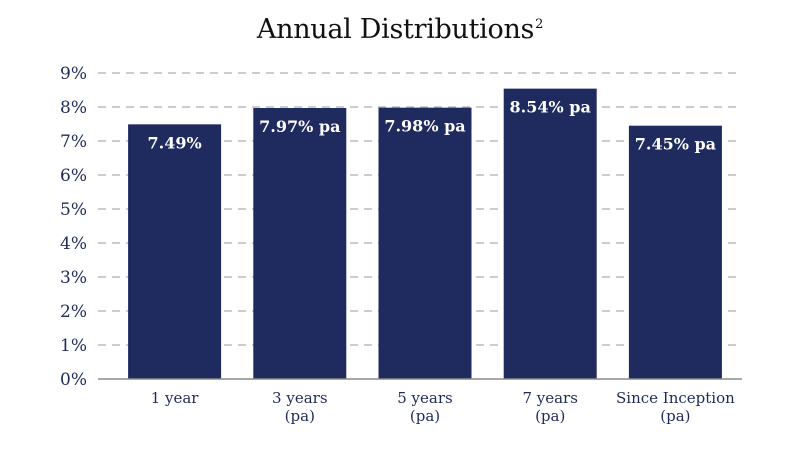 The image size is (800, 450). What do you see at coordinates (73, 278) in the screenshot?
I see `y-tick-label: 3%` at bounding box center [73, 278].